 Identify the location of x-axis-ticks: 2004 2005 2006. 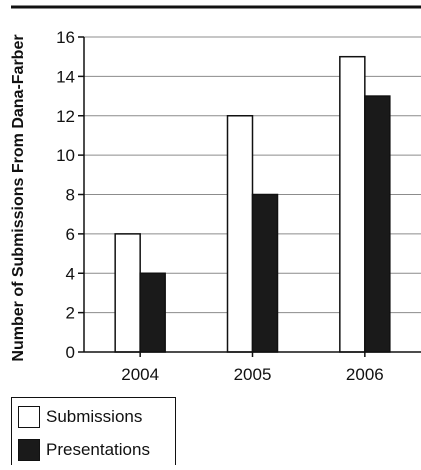
(252, 368).